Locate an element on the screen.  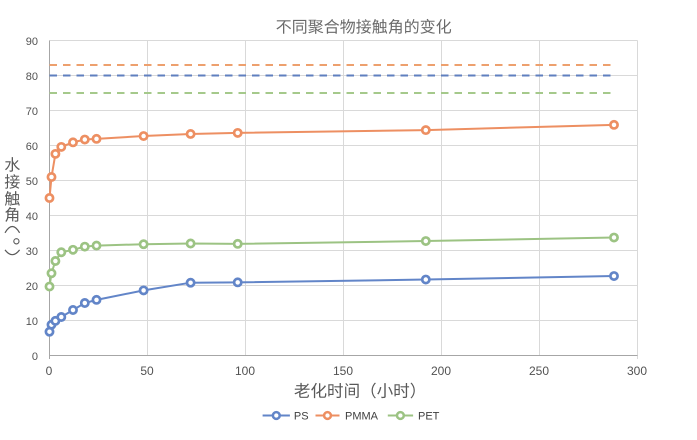
svg-text: 90 is located at coordinates (32, 42).